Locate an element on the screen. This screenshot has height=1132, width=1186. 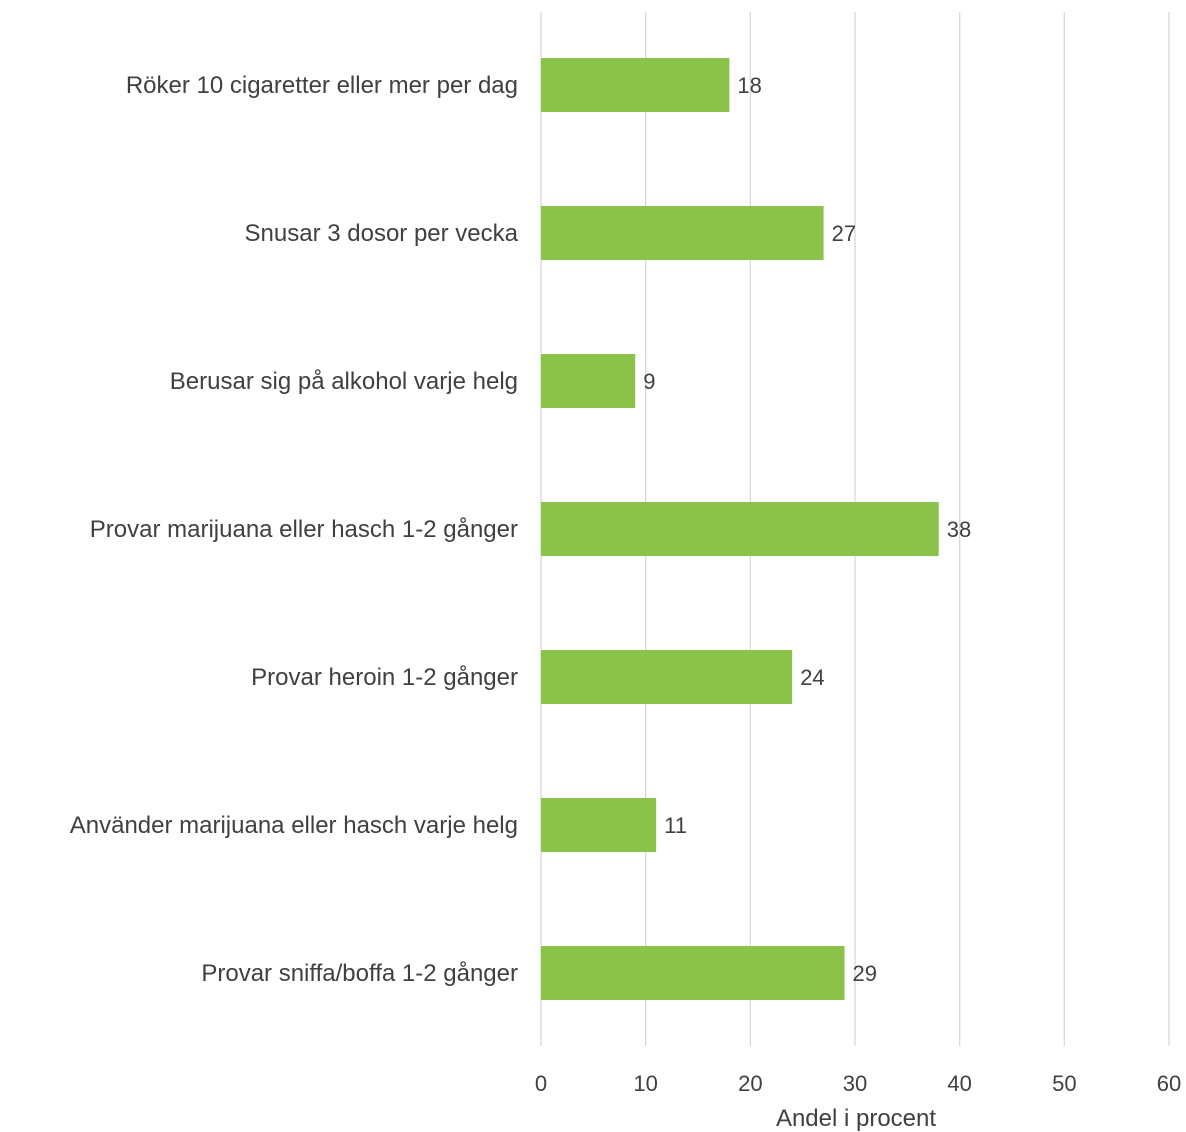
category-label: Berusar sig på alkohol varje helg is located at coordinates (344, 381).